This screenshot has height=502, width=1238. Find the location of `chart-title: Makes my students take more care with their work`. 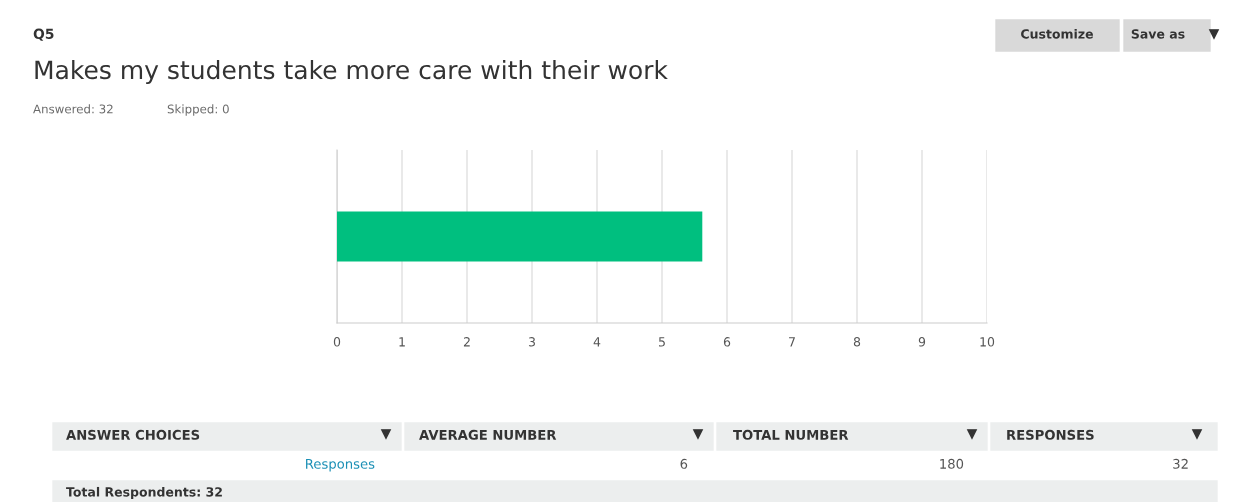

chart-title: Makes my students take more care with their work is located at coordinates (351, 72).